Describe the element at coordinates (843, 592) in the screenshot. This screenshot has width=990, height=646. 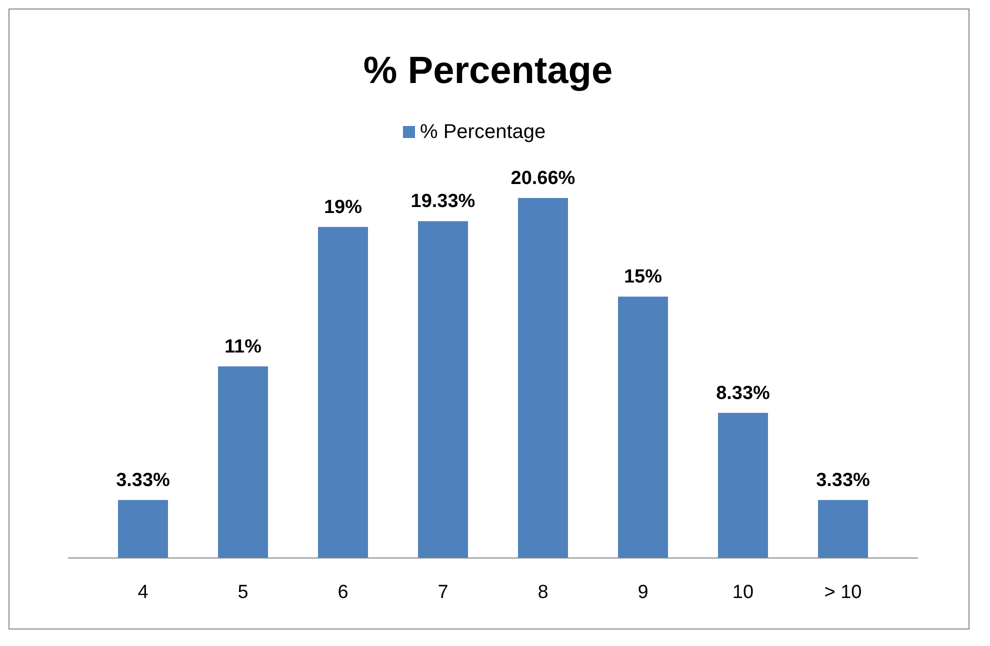
I see `x-tick-label: > 10` at that location.